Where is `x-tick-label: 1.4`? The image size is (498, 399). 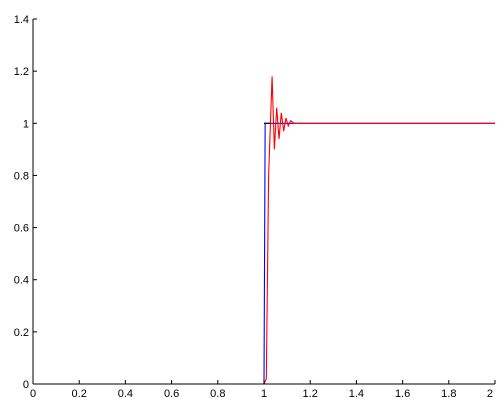
x-tick-label: 1.4 is located at coordinates (356, 393).